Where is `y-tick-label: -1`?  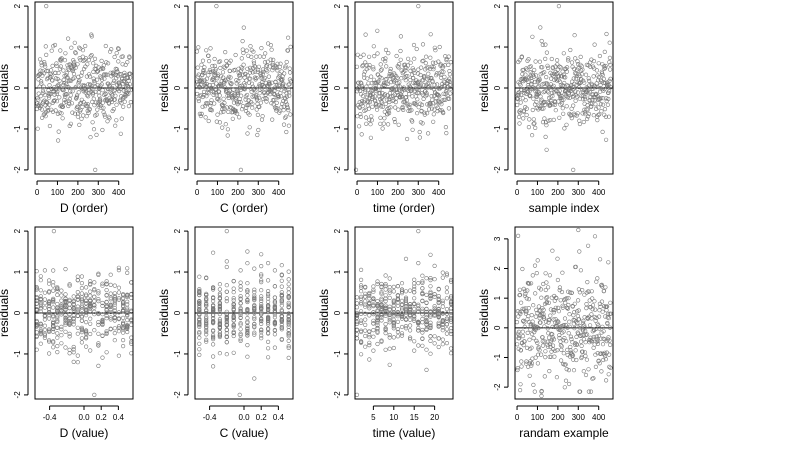 y-tick-label: -1 is located at coordinates (337, 354).